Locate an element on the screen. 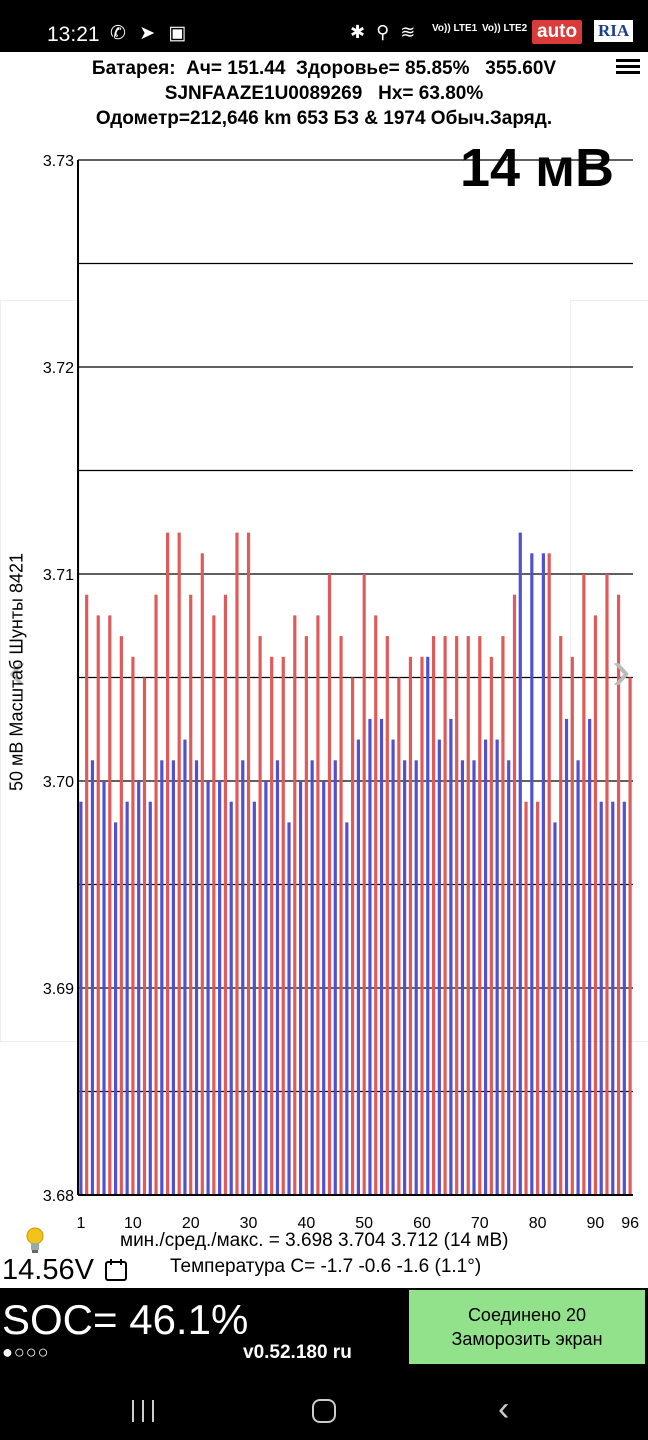 This screenshot has height=1440, width=648. x-tick-label: 96 is located at coordinates (630, 1222).